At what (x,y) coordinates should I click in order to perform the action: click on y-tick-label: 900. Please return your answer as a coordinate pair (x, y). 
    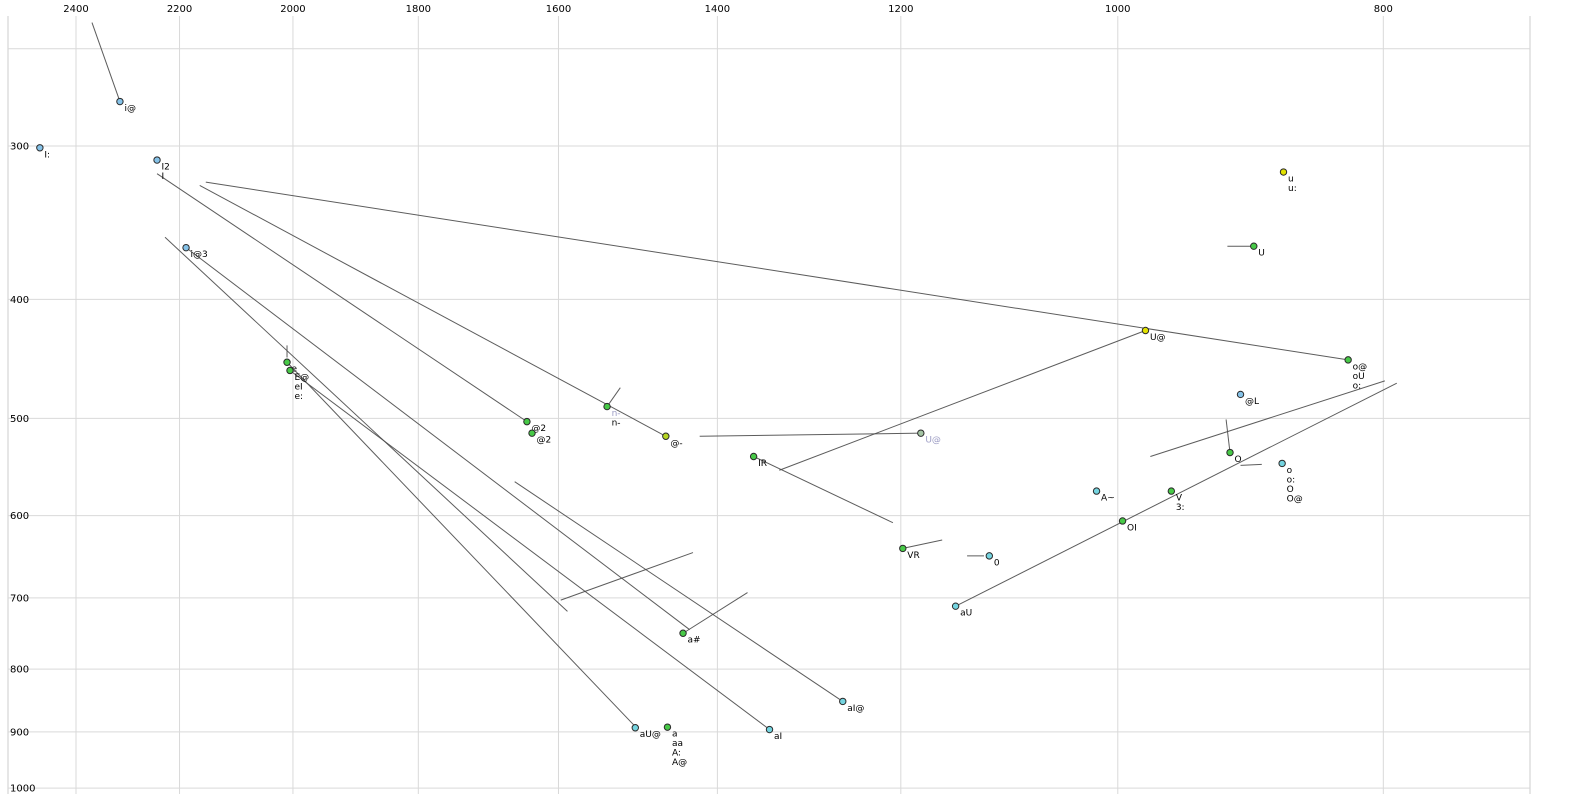
    Looking at the image, I should click on (19, 732).